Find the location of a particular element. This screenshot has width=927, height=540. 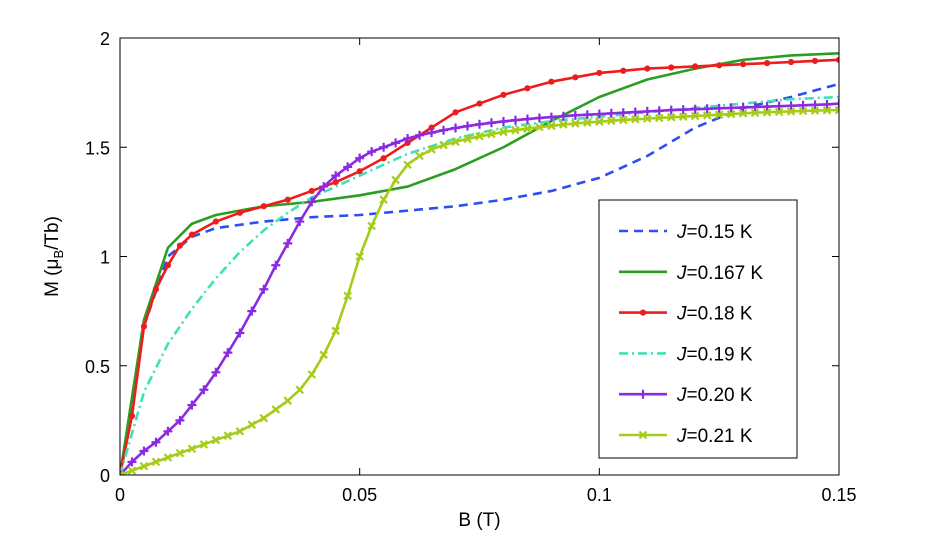

x-tick-label: 0.1 is located at coordinates (599, 495).